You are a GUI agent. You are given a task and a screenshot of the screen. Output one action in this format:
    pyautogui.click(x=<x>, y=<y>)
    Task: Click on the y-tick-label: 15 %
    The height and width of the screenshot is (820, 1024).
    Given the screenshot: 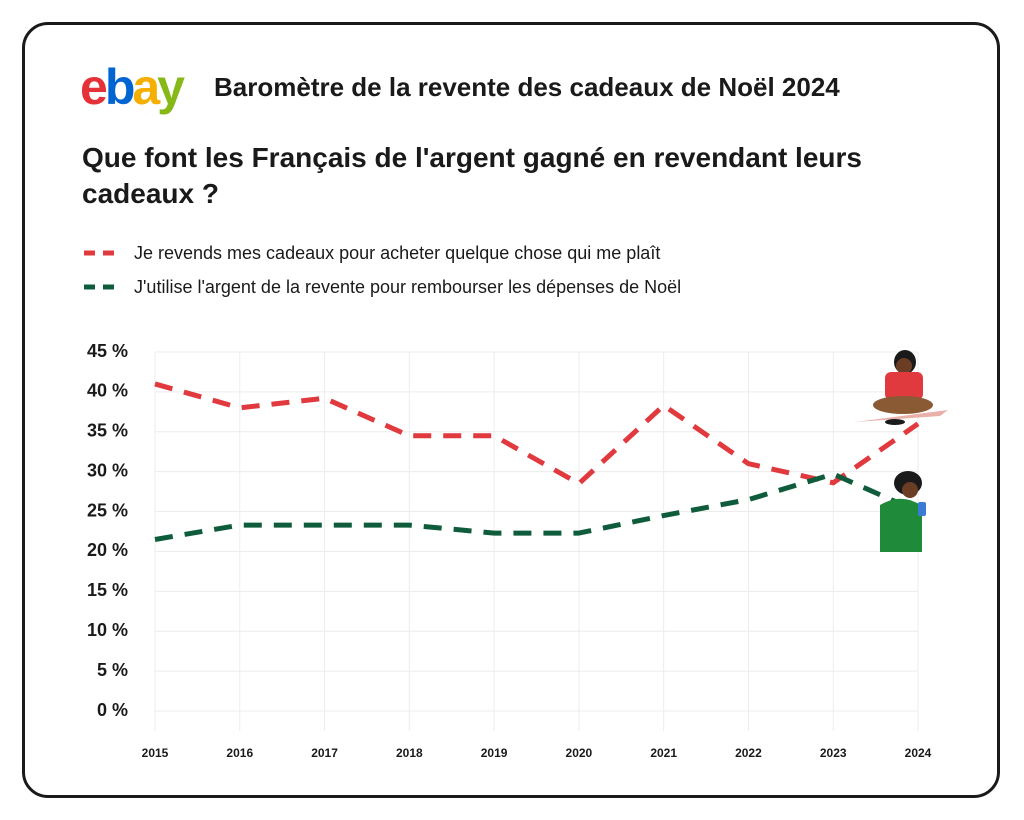 What is the action you would take?
    pyautogui.click(x=107, y=590)
    